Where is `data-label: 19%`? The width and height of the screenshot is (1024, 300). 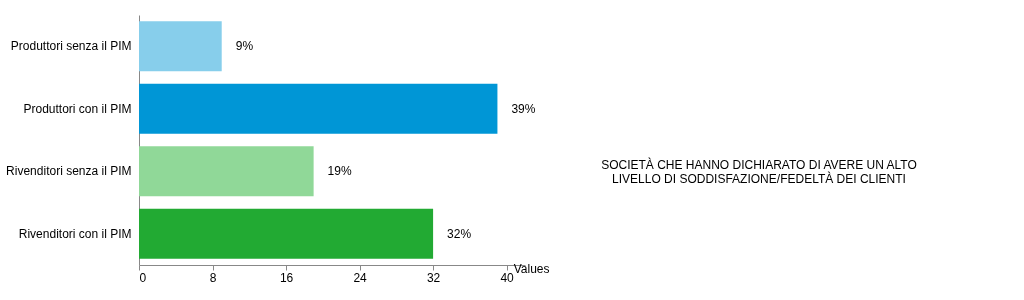 data-label: 19% is located at coordinates (339, 171).